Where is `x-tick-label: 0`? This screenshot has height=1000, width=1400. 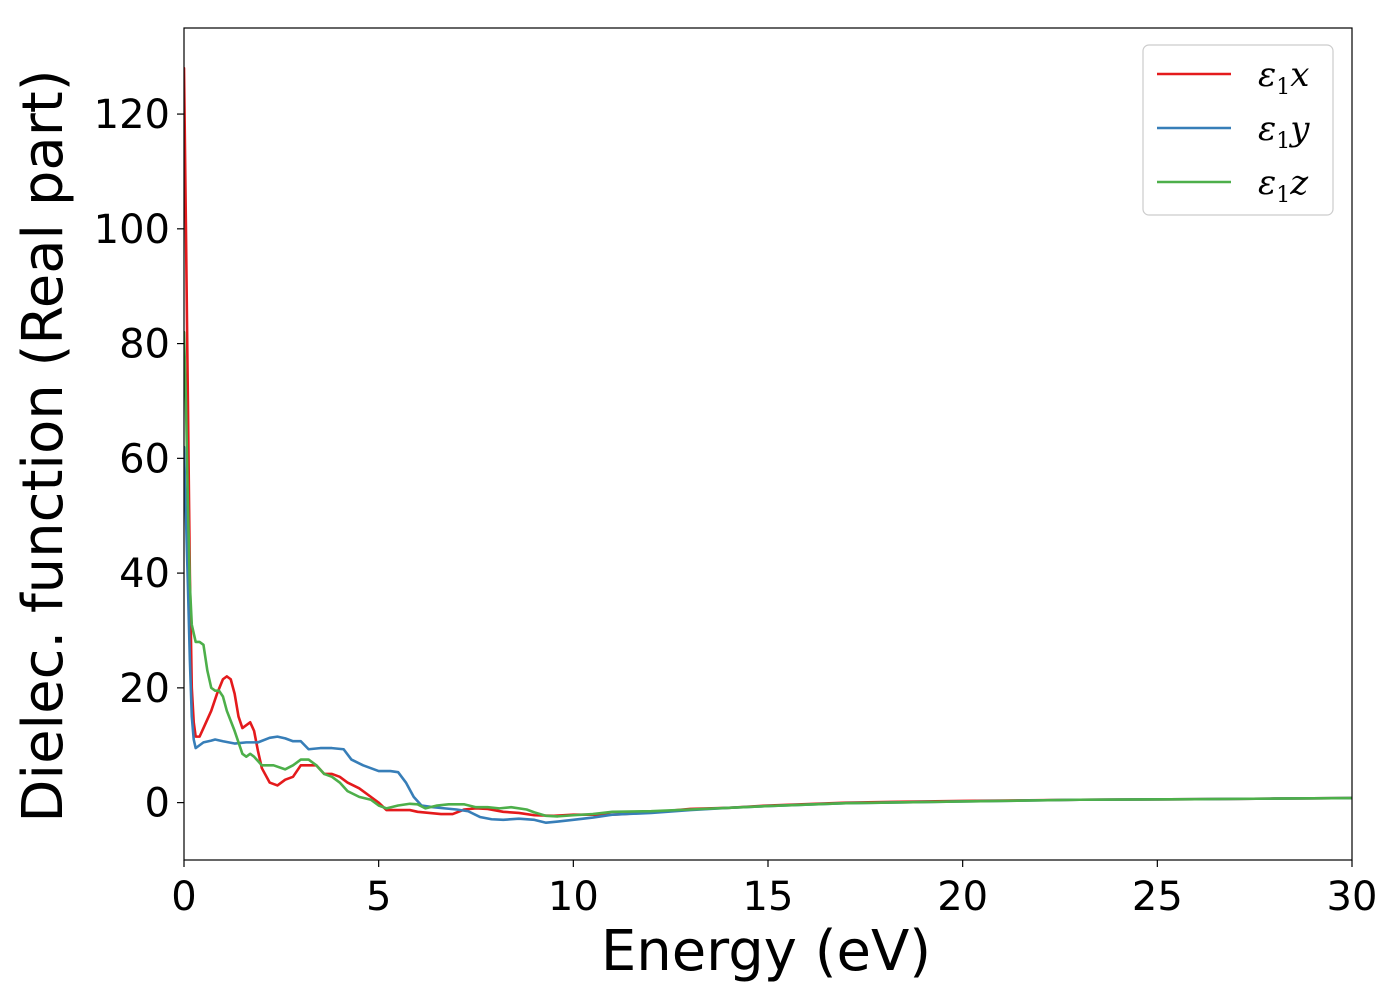 x-tick-label: 0 is located at coordinates (183, 897).